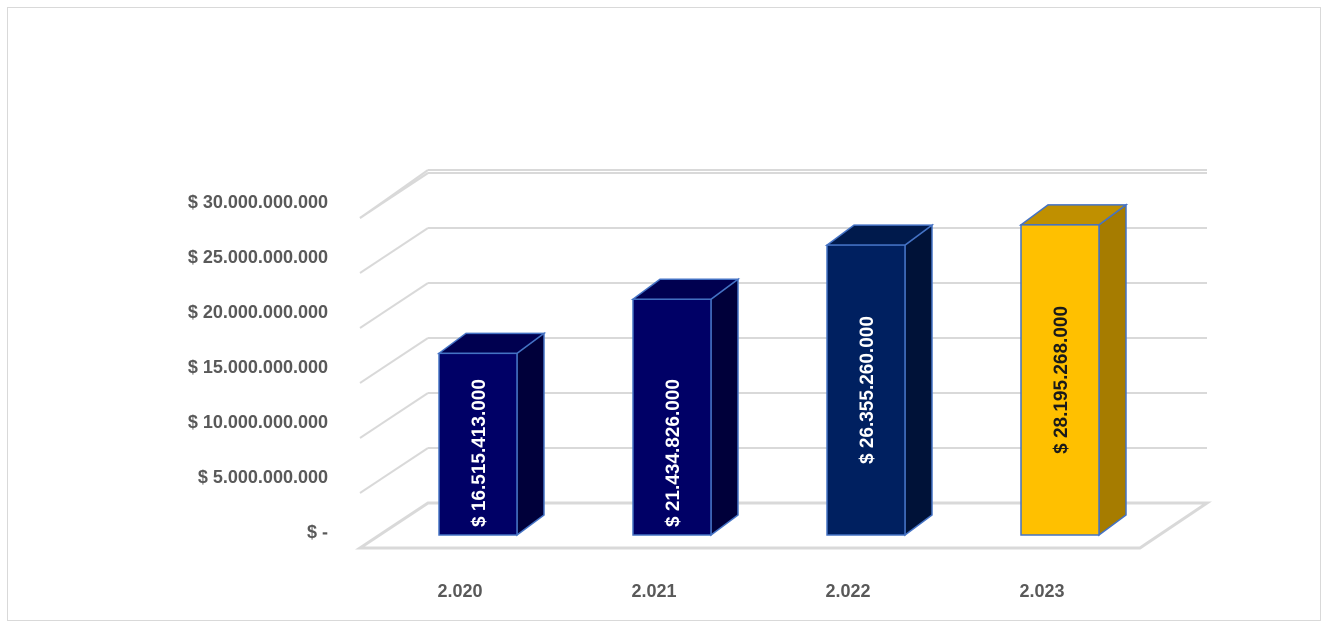  Describe the element at coordinates (258, 422) in the screenshot. I see `y-tick-label: $ 10.000.000.000` at that location.